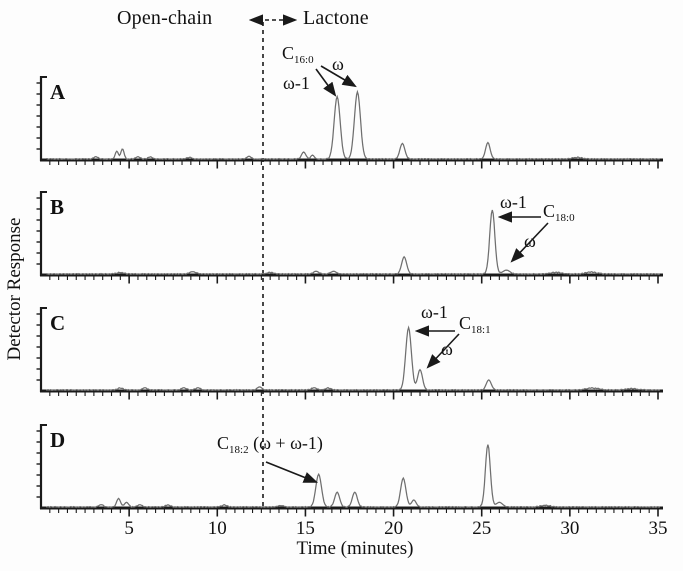 This screenshot has height=571, width=683. I want to click on x-tick-label: 5, so click(129, 528).